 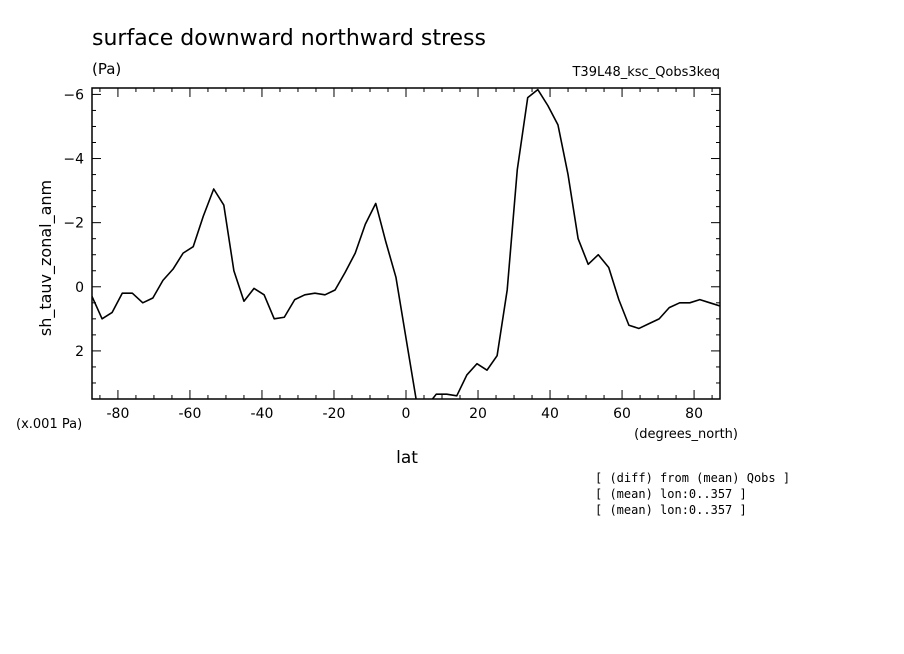 I want to click on y-tick-label: 0, so click(x=79, y=288).